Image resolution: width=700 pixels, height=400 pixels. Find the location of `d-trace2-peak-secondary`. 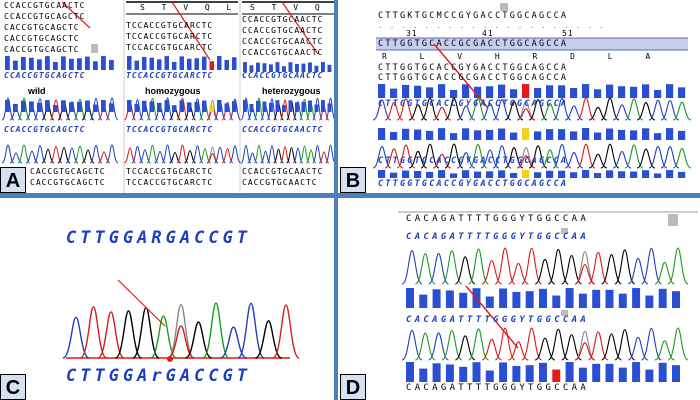

d-trace2-peak-secondary is located at coordinates (585, 351).